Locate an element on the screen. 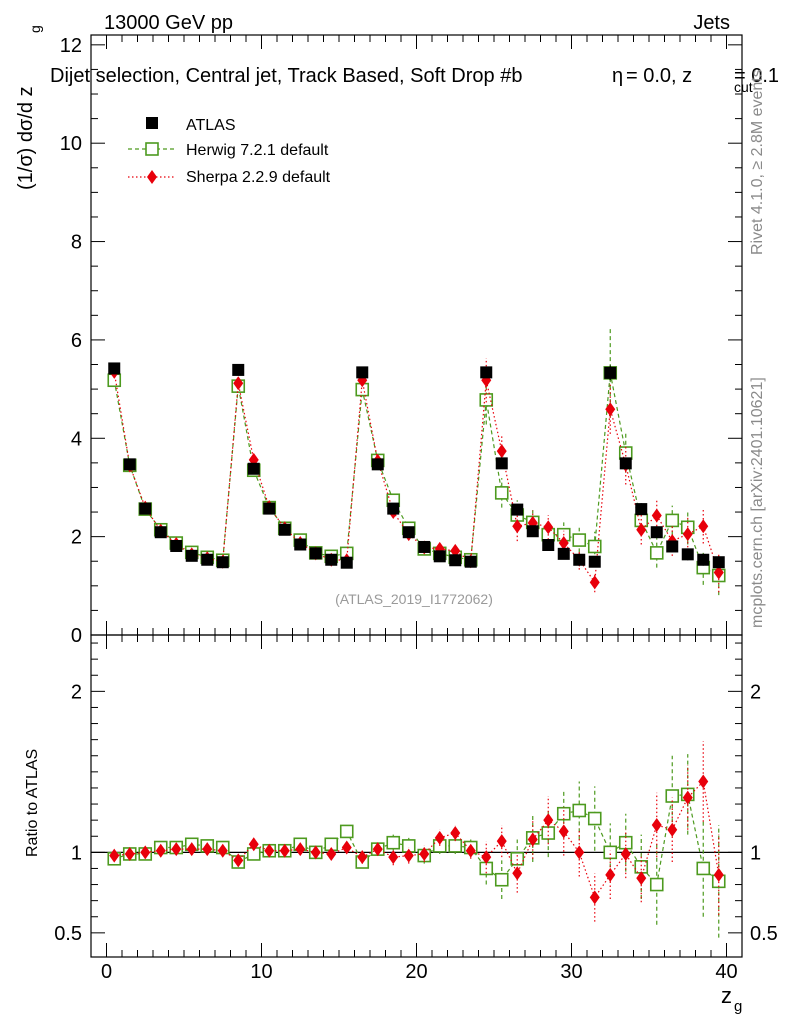  ratio-sherpa-line is located at coordinates (417, 839).